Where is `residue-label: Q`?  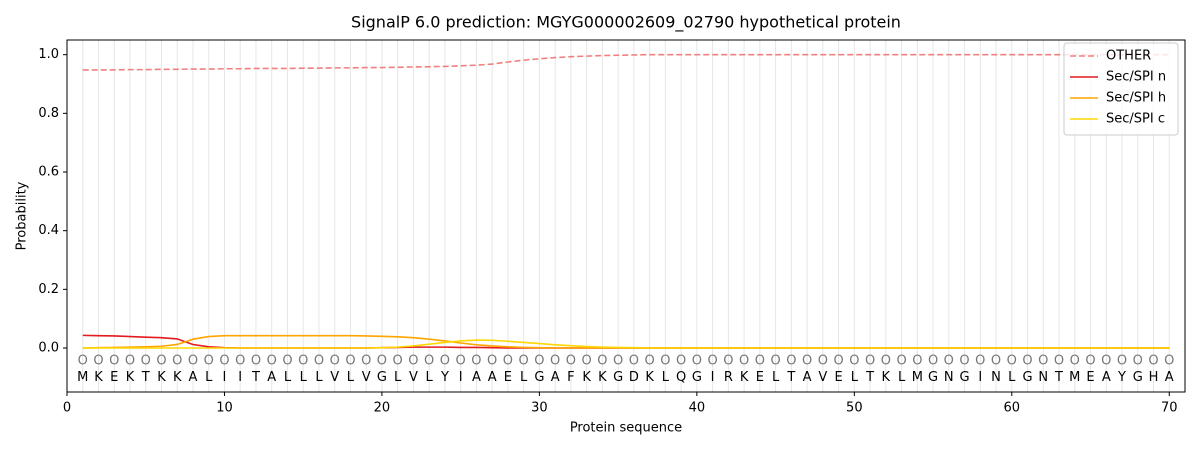
residue-label: Q is located at coordinates (681, 377).